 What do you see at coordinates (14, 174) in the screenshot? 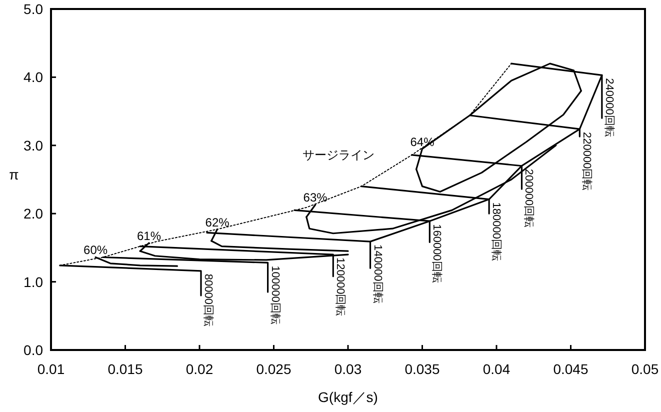
I see `ylabel: π` at bounding box center [14, 174].